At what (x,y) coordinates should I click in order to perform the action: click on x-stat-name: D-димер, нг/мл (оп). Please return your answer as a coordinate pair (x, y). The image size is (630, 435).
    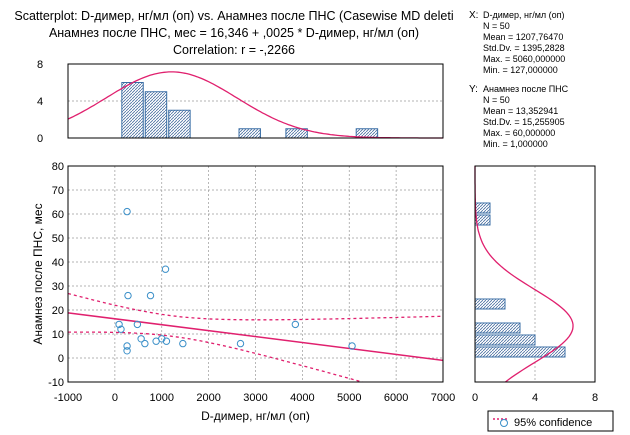
    Looking at the image, I should click on (524, 15).